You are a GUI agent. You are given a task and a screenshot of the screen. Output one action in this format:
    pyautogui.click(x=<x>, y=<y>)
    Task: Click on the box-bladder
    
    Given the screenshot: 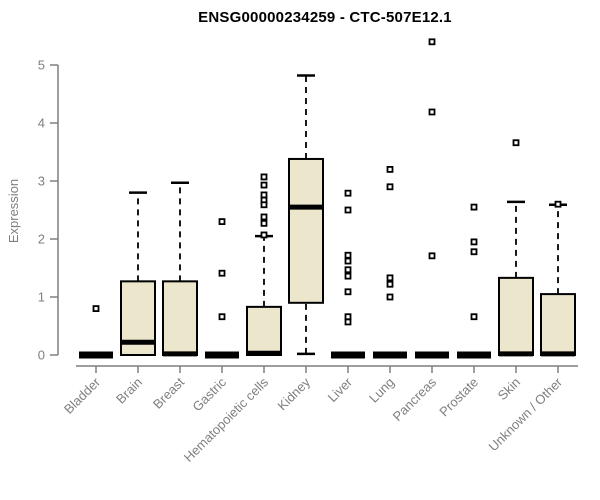 What is the action you would take?
    pyautogui.click(x=96, y=332)
    